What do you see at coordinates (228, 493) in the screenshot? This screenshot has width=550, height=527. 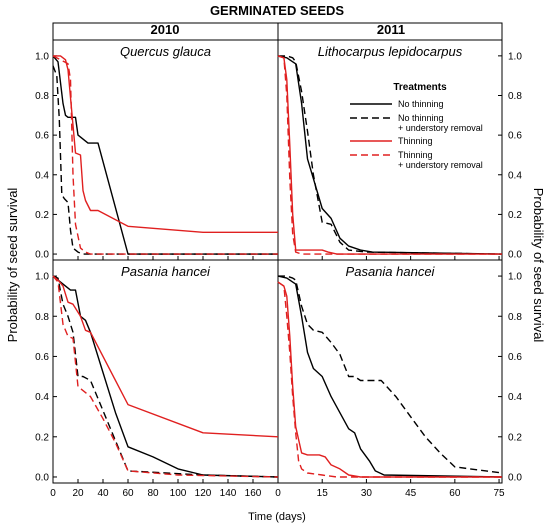 I see `x-tick-label: 140` at bounding box center [228, 493].